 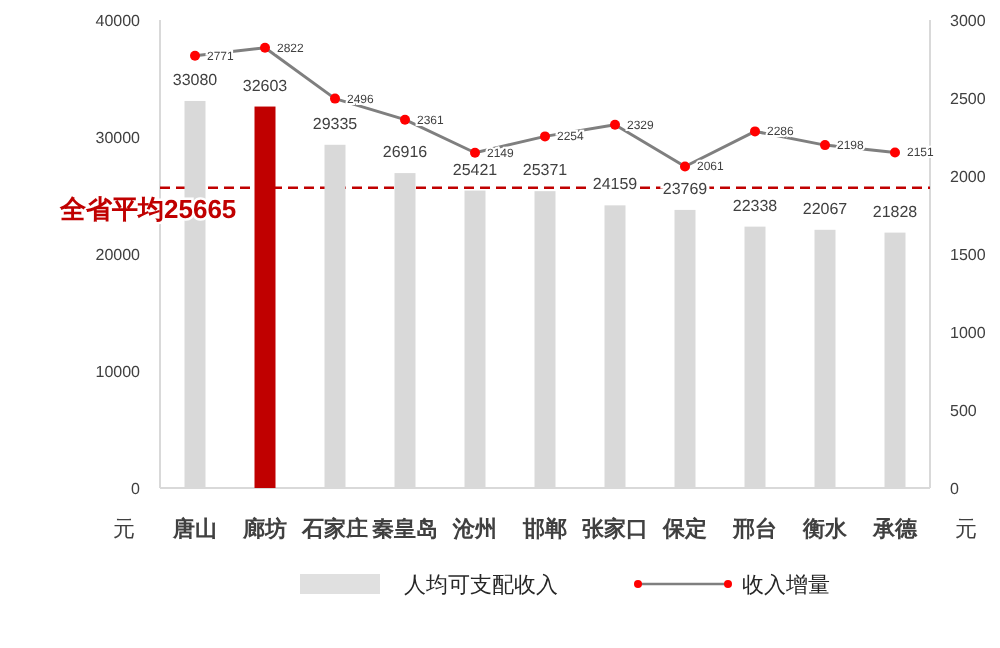 I want to click on x-tick-label: 石家庄, so click(x=334, y=529).